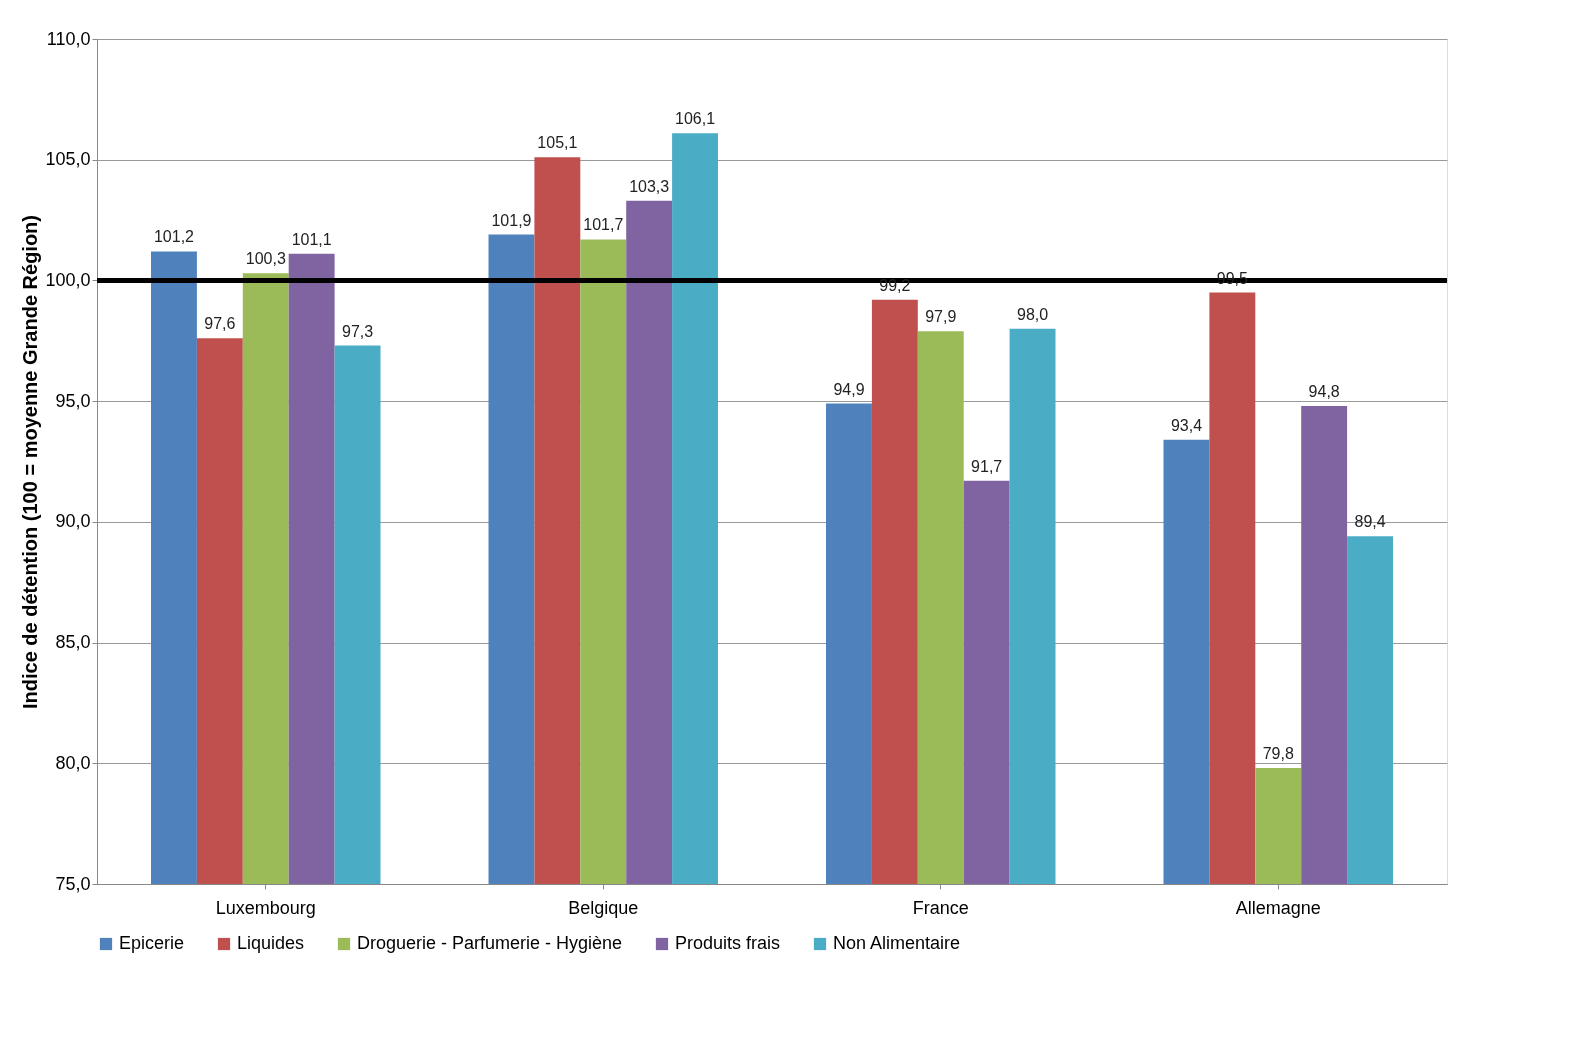 The image size is (1575, 1038). What do you see at coordinates (1186, 425) in the screenshot?
I see `data-label: 93,4` at bounding box center [1186, 425].